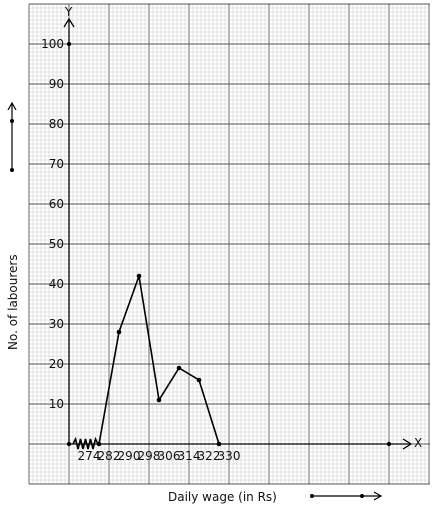  What do you see at coordinates (407, 444) in the screenshot?
I see `x-axis-arrowhead` at bounding box center [407, 444].